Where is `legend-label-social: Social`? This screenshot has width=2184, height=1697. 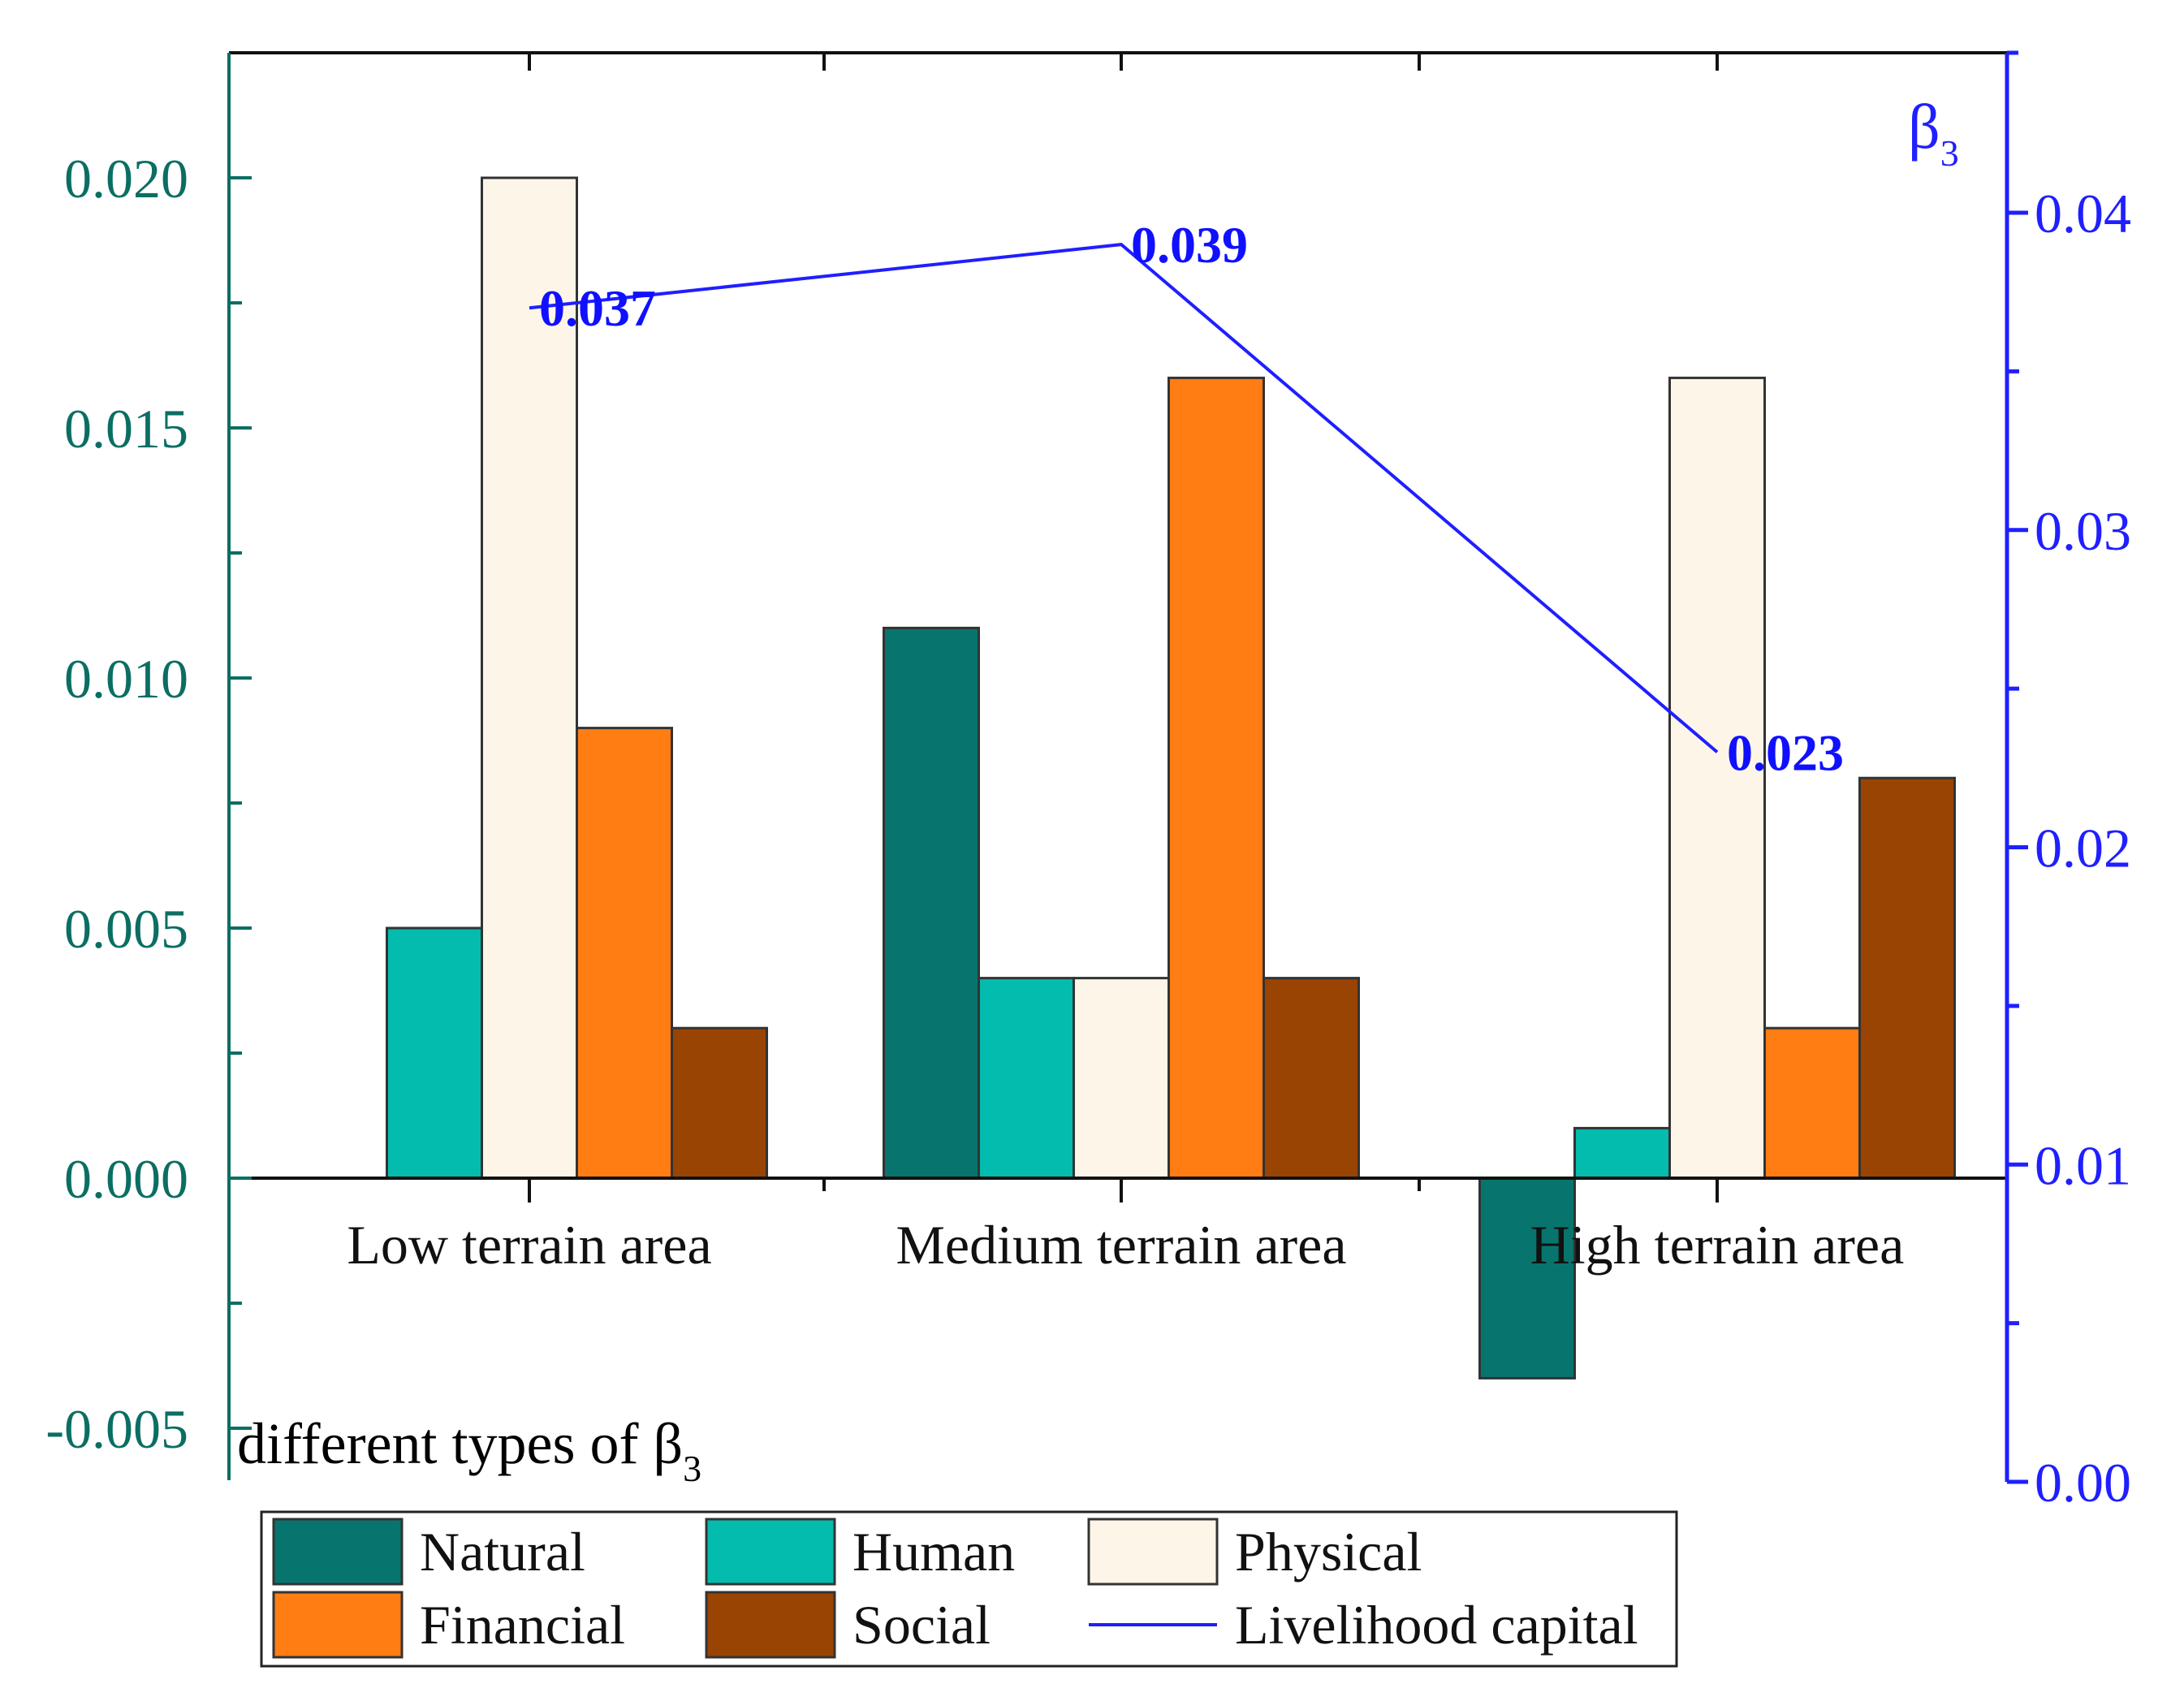 legend-label-social: Social is located at coordinates (921, 1625).